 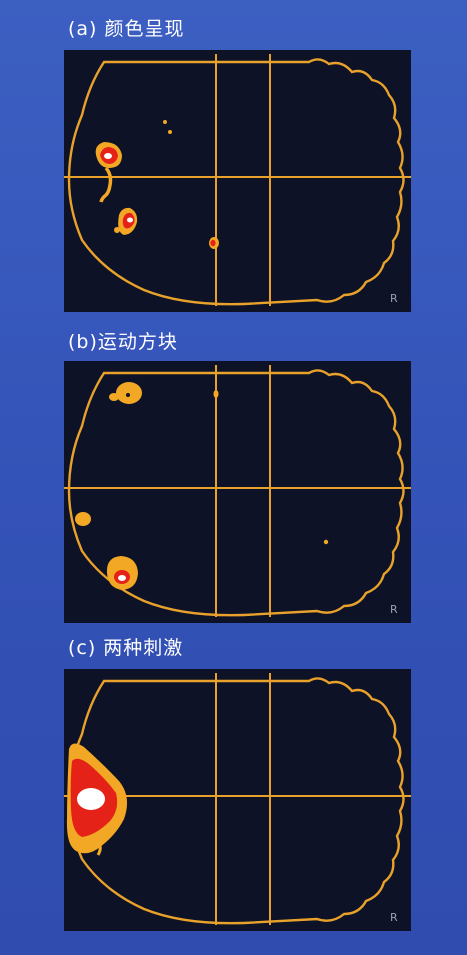 What do you see at coordinates (126, 648) in the screenshot?
I see `panel-c-title: (c) 两种刺激` at bounding box center [126, 648].